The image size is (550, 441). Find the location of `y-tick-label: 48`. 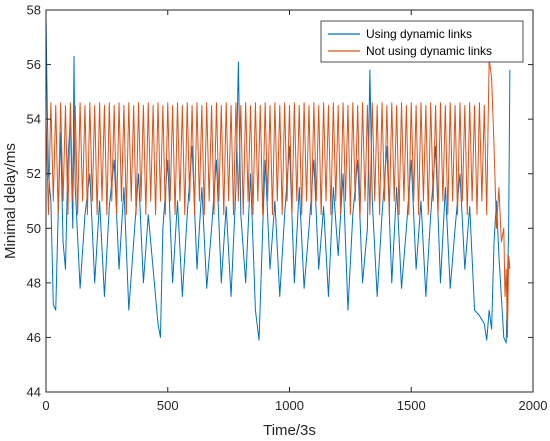

y-tick-label: 48 is located at coordinates (34, 282).